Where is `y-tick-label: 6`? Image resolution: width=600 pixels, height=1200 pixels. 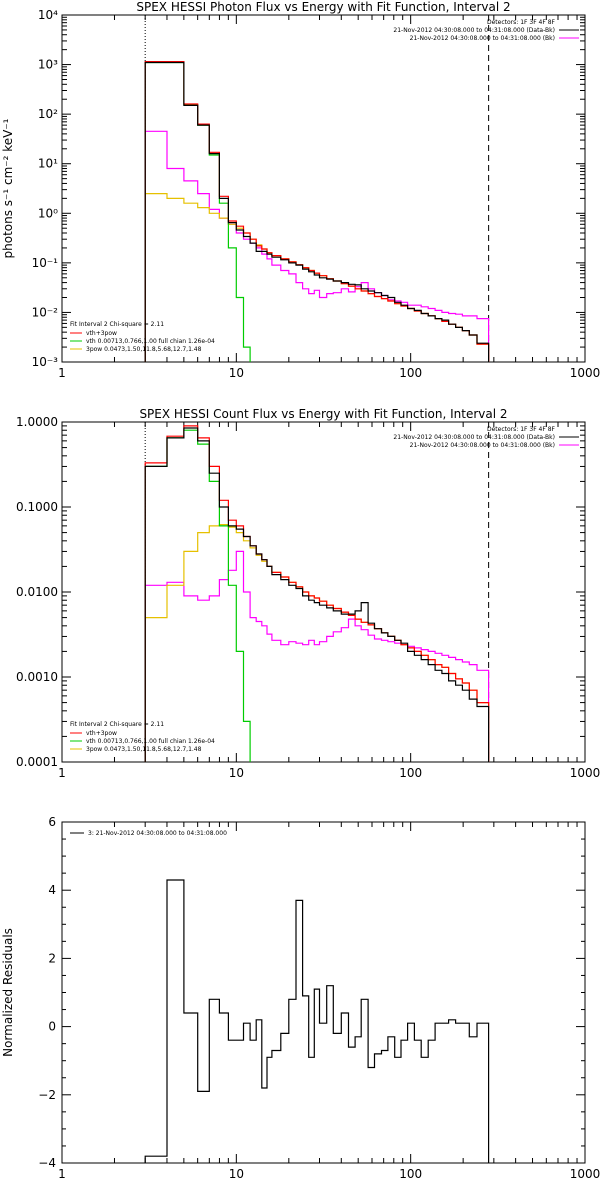
y-tick-label: 6 is located at coordinates (52, 822).